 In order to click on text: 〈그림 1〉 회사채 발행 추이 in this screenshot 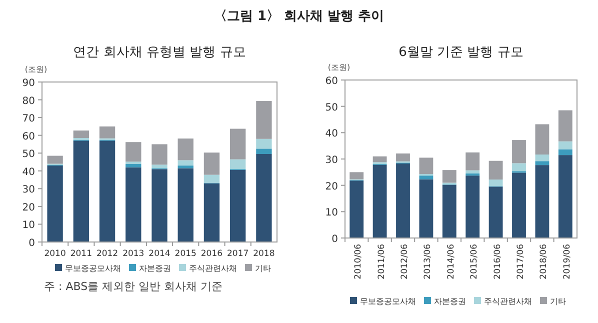, I will do `click(299, 16)`.